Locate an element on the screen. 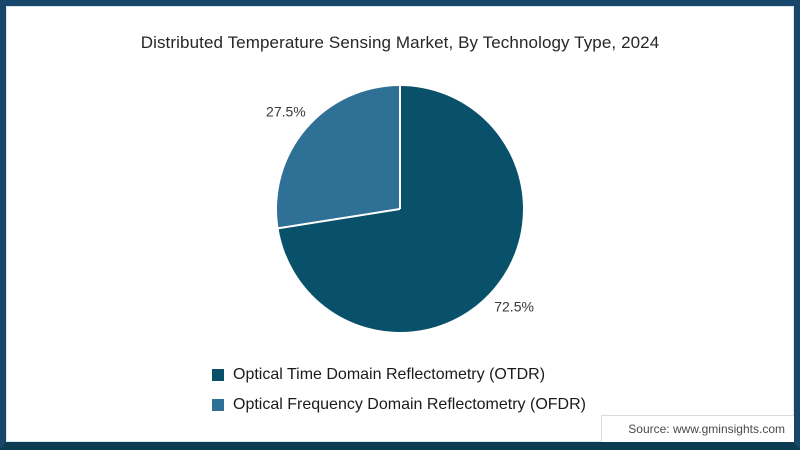 This screenshot has width=800, height=450. source-text: Source: www.gminsights.com is located at coordinates (706, 429).